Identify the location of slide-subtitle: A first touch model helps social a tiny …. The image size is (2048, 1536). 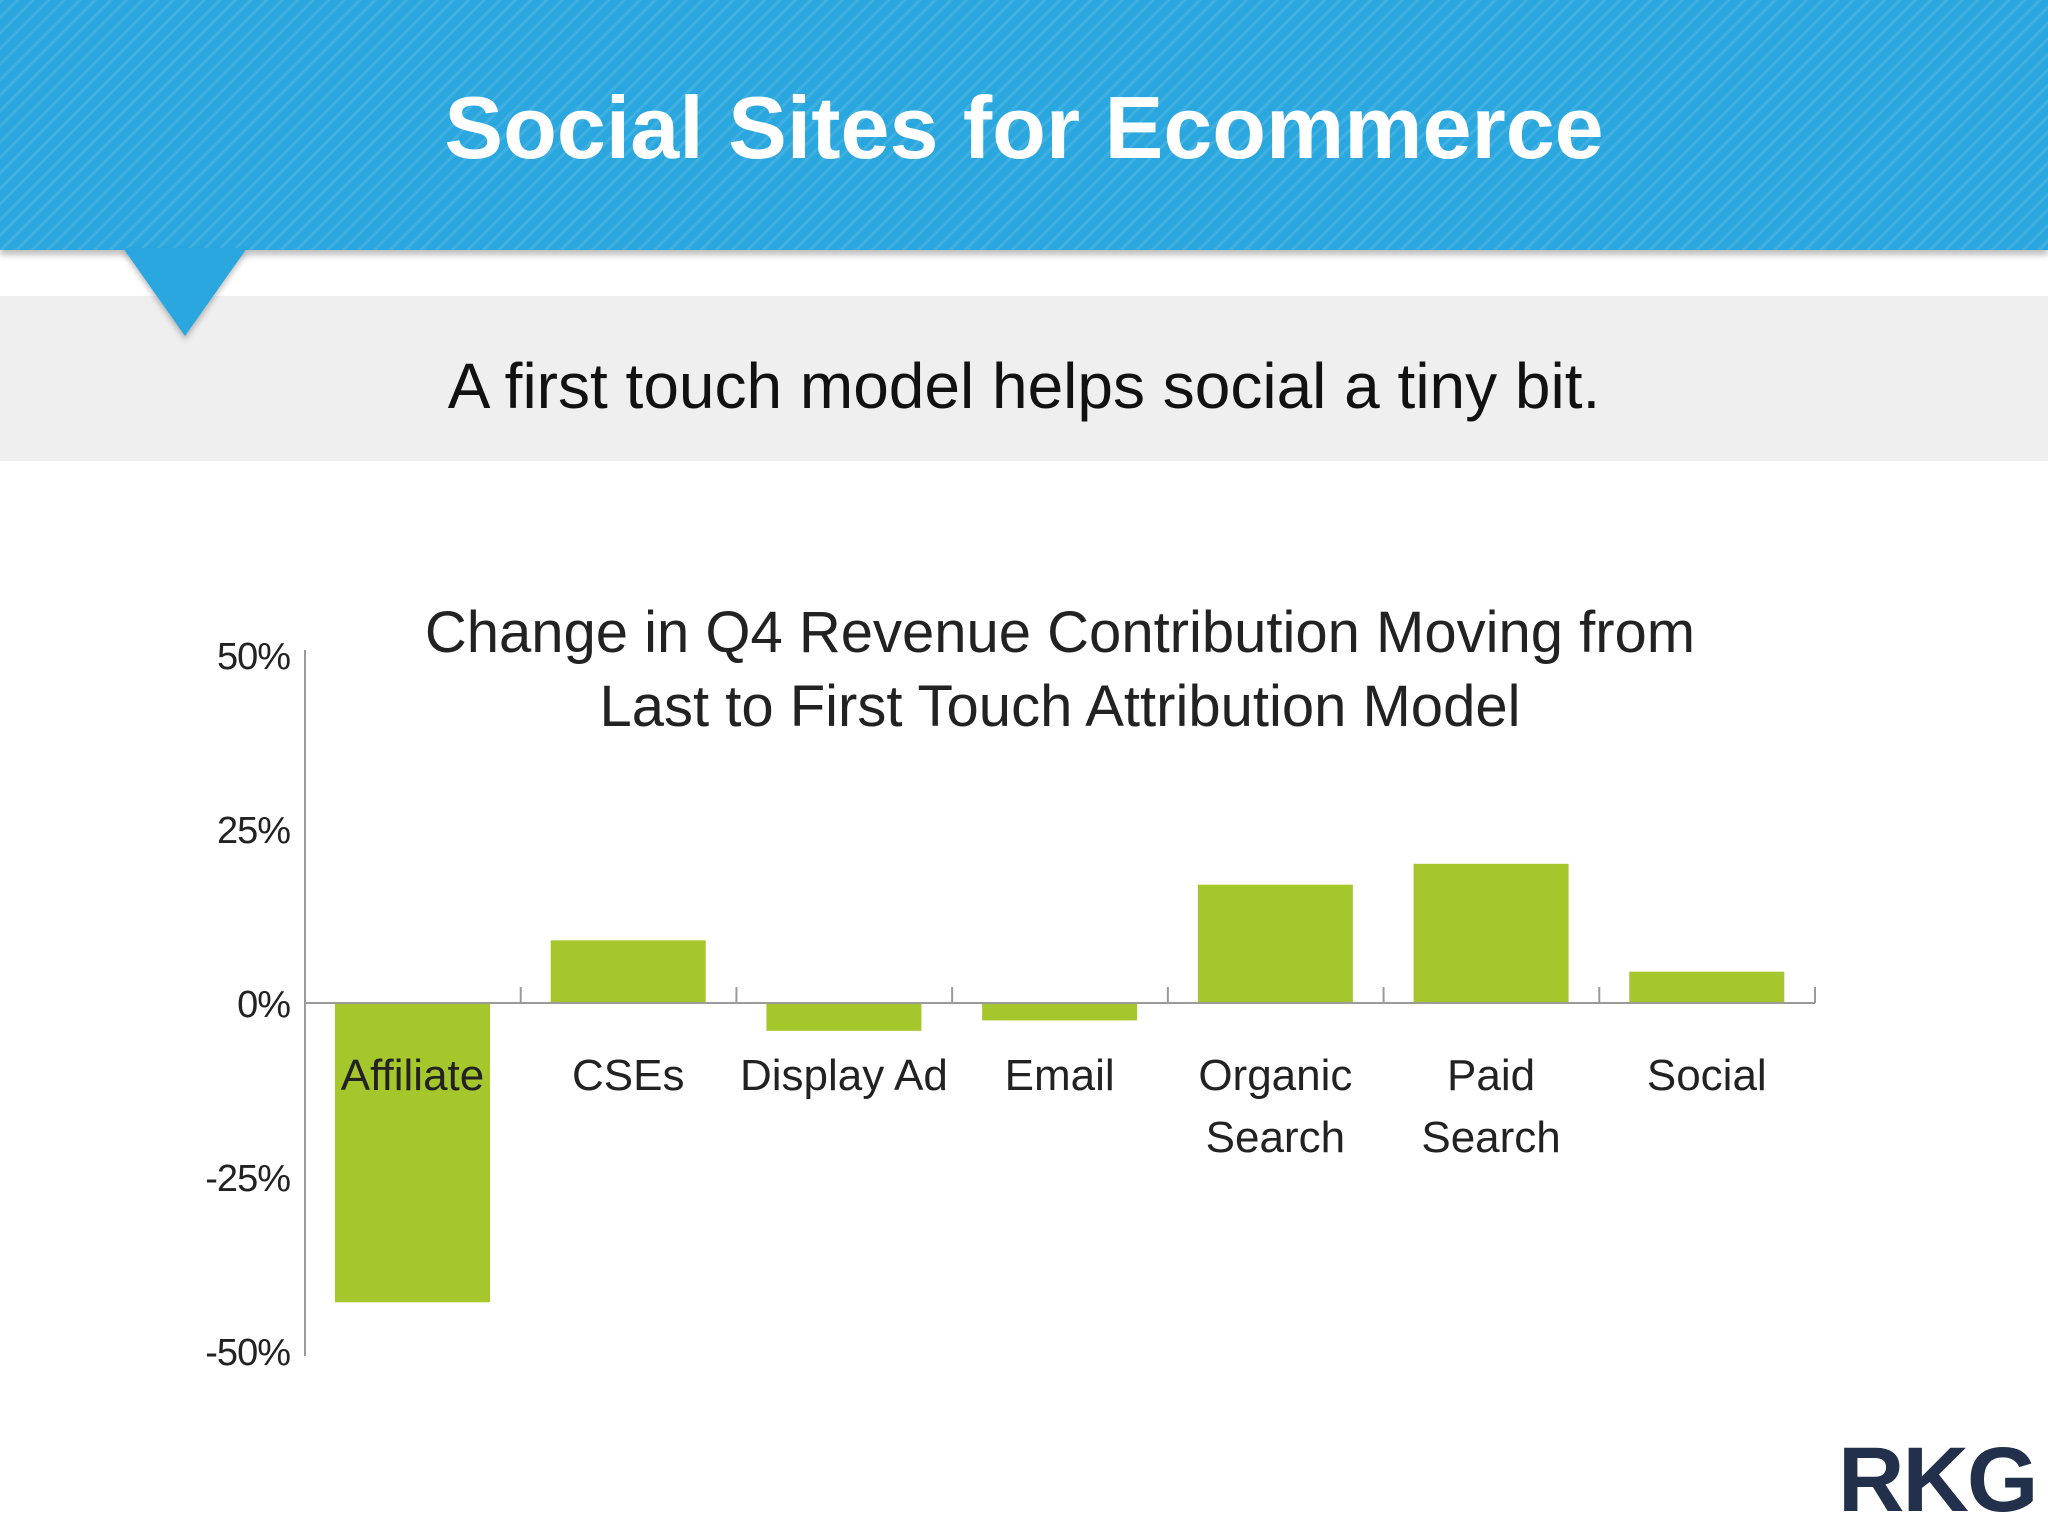
(1024, 386).